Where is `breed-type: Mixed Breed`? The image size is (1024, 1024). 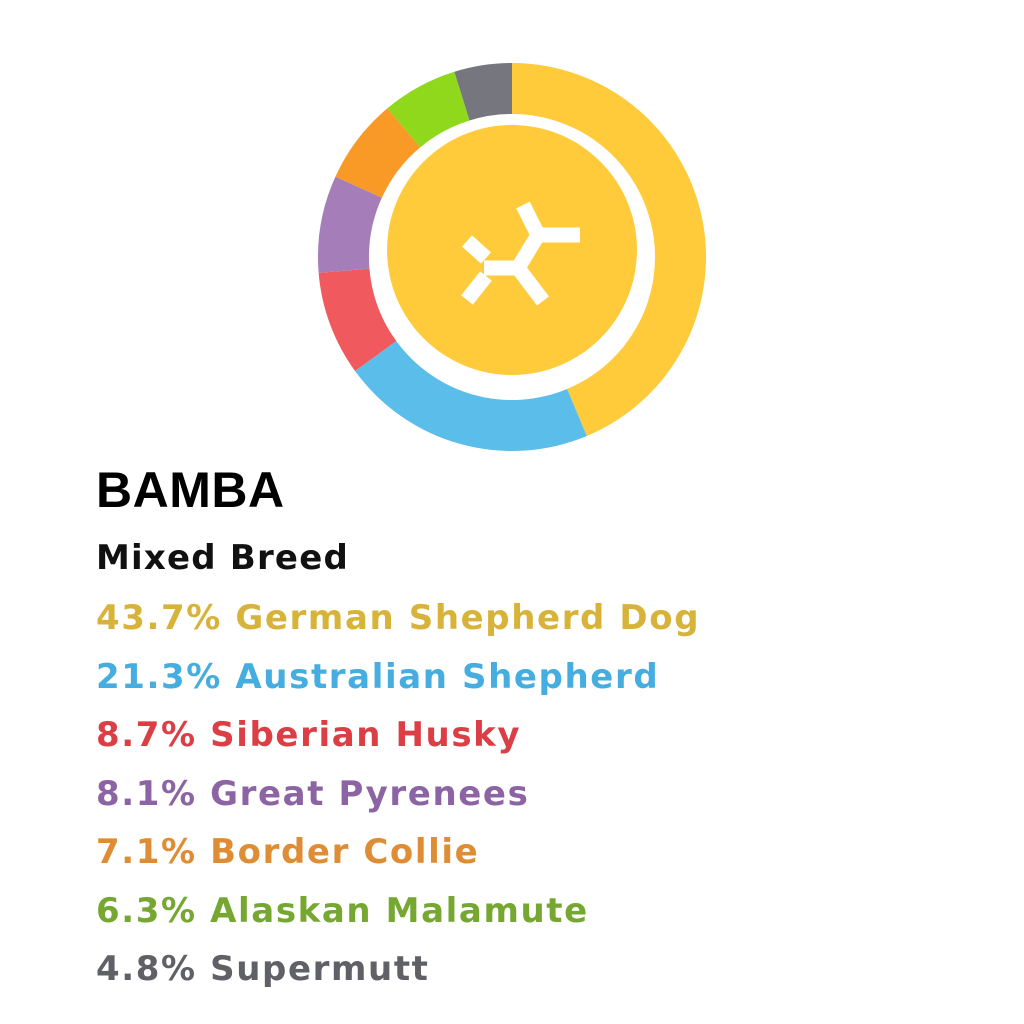 breed-type: Mixed Breed is located at coordinates (222, 558).